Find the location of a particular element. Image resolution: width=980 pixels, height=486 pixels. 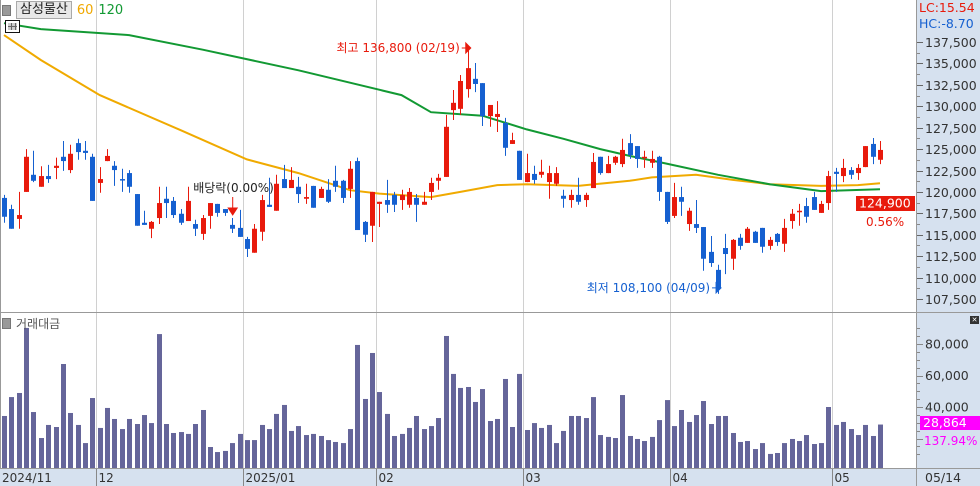

ma60-legend: 60 is located at coordinates (85, 10).